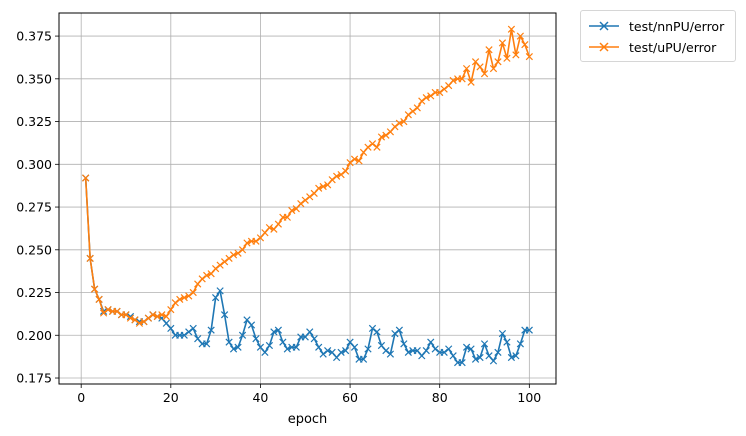 This screenshot has width=746, height=436. Describe the element at coordinates (34, 207) in the screenshot. I see `y-tick-label: 0.275` at that location.